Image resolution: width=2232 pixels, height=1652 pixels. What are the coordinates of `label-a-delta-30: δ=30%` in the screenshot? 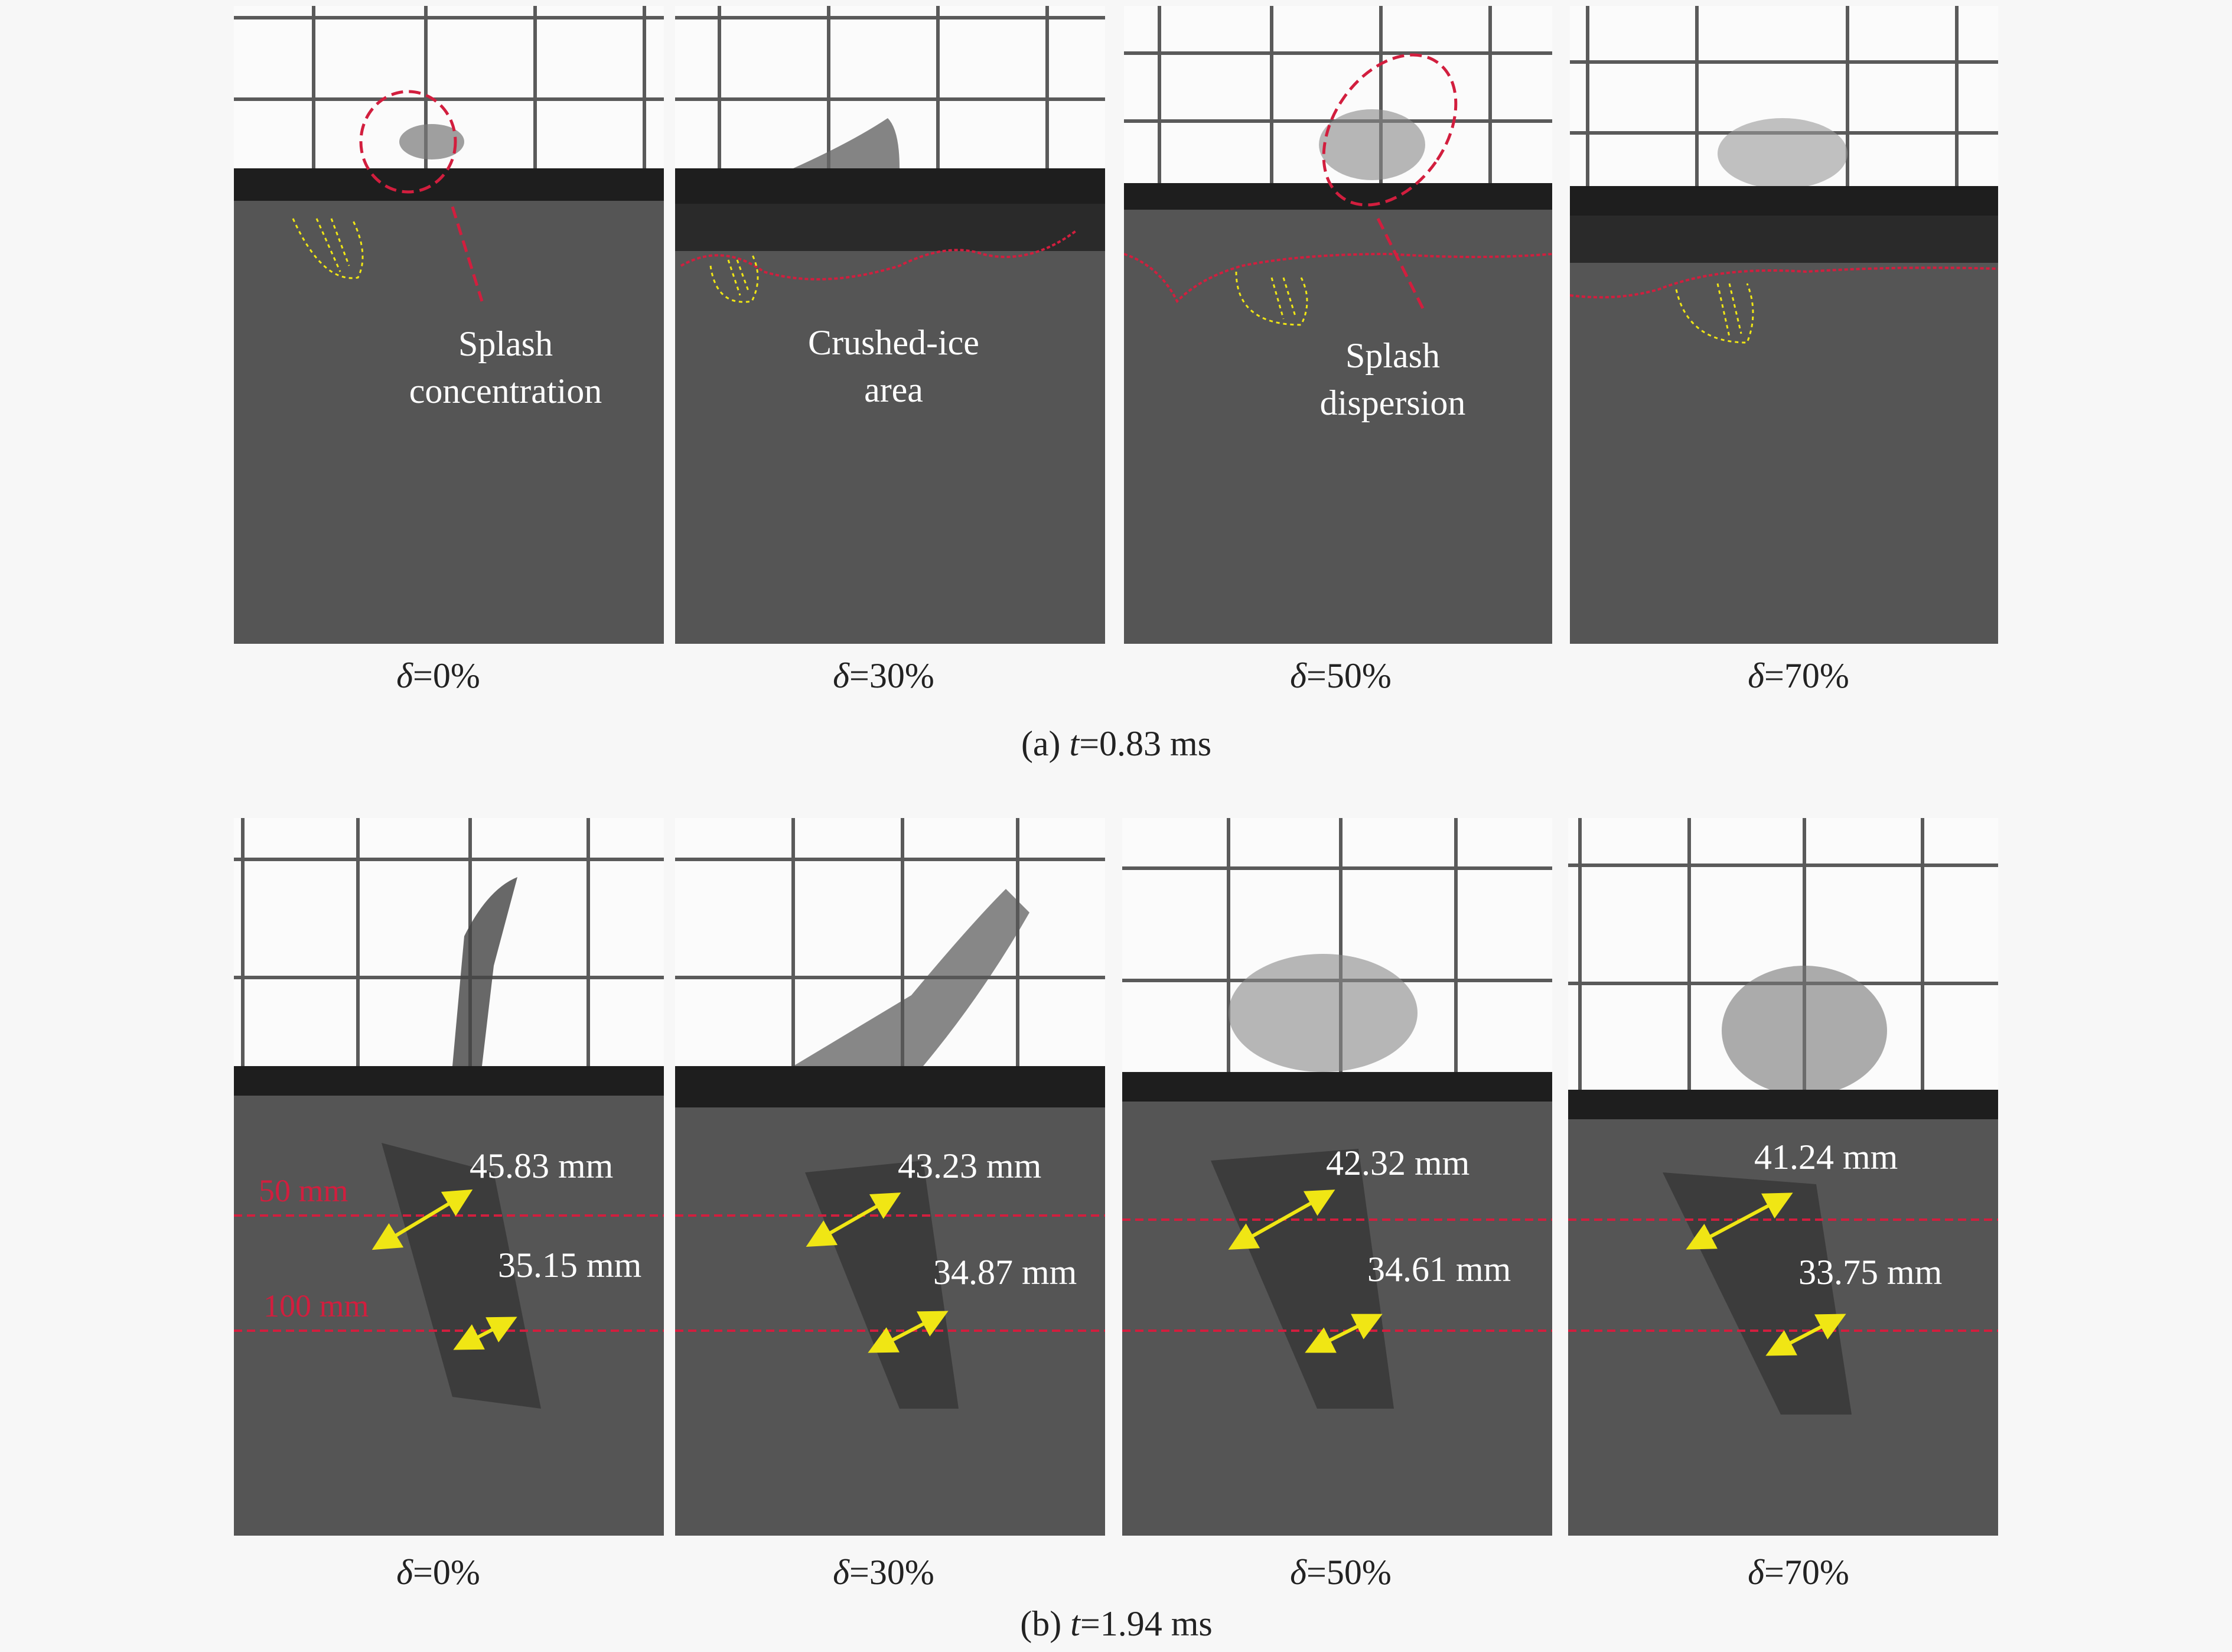 It's located at (883, 675).